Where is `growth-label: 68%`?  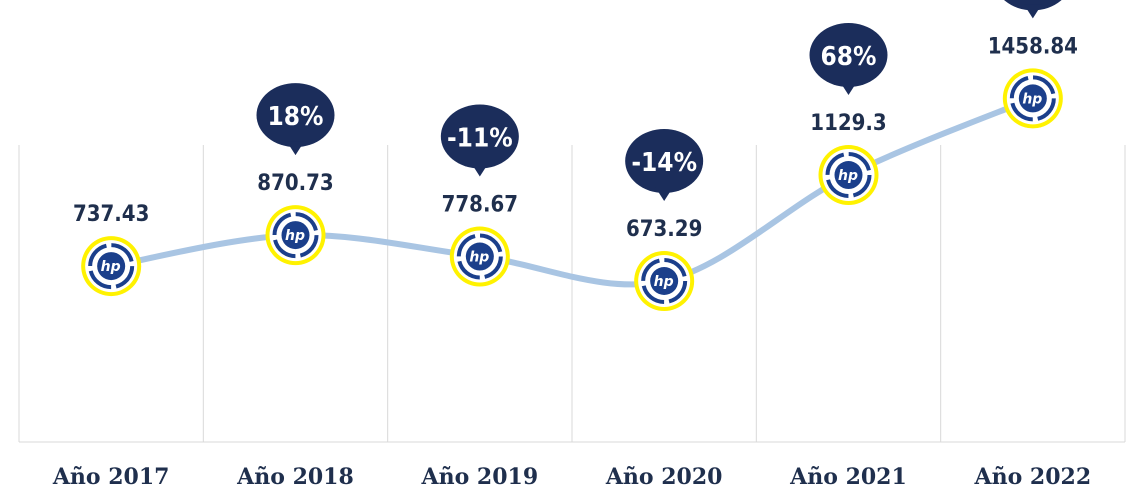 growth-label: 68% is located at coordinates (849, 57).